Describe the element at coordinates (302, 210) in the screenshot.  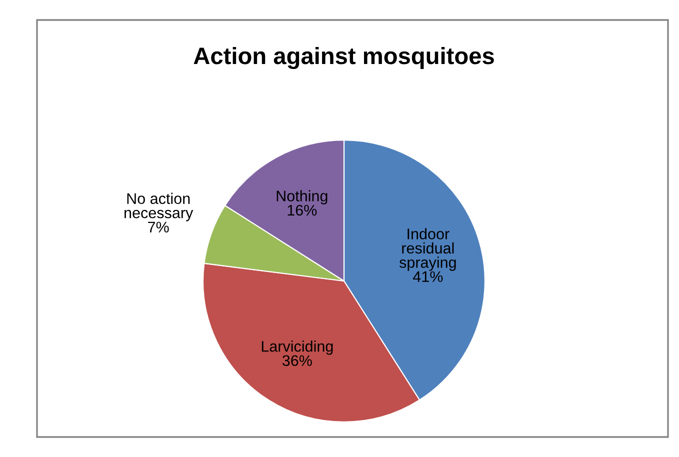
I see `data-label: 16%` at that location.